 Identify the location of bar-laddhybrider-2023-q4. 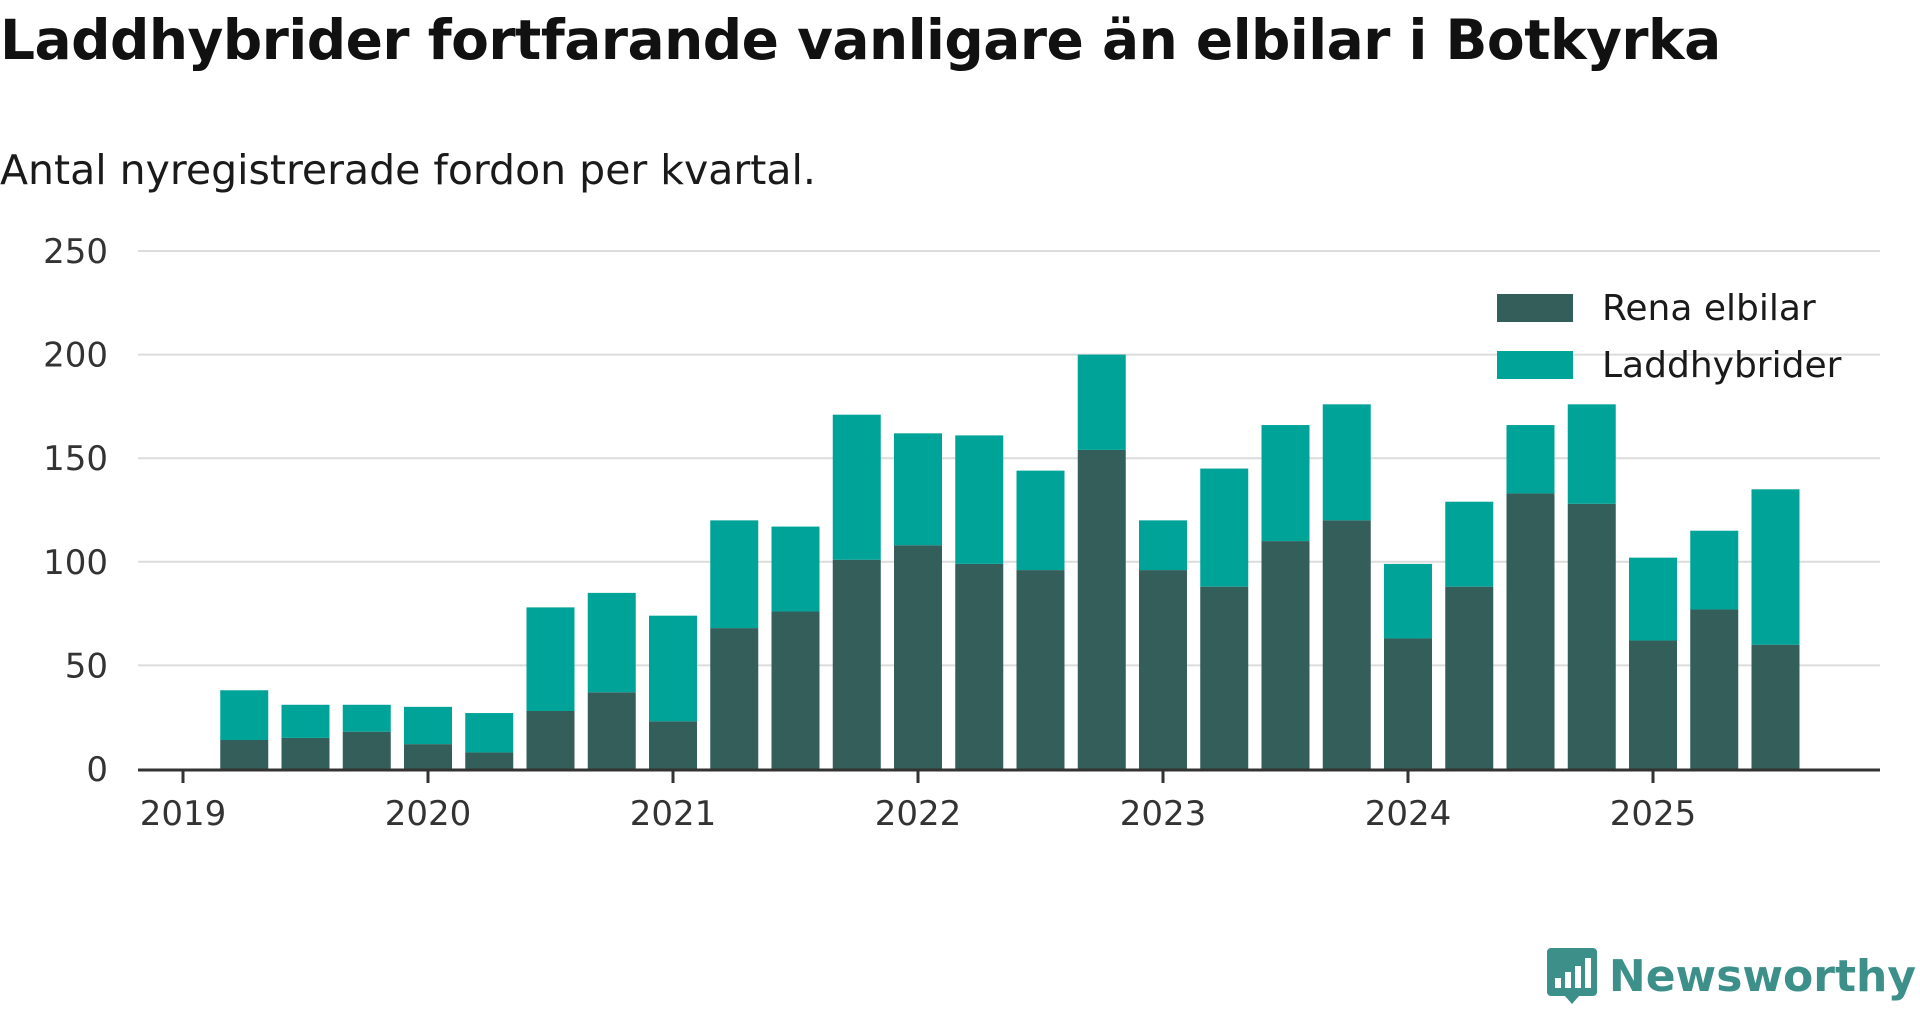
(1346, 462).